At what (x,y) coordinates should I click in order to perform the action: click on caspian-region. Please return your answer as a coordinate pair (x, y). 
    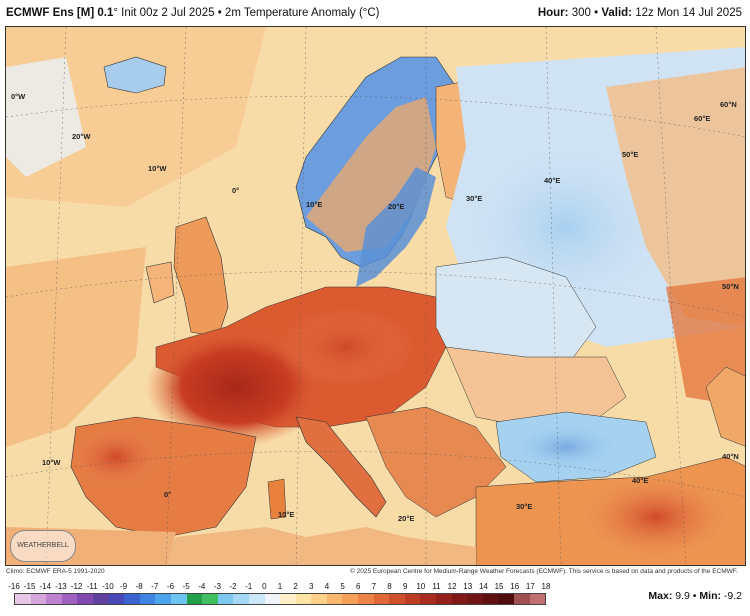
    Looking at the image, I should click on (725, 406).